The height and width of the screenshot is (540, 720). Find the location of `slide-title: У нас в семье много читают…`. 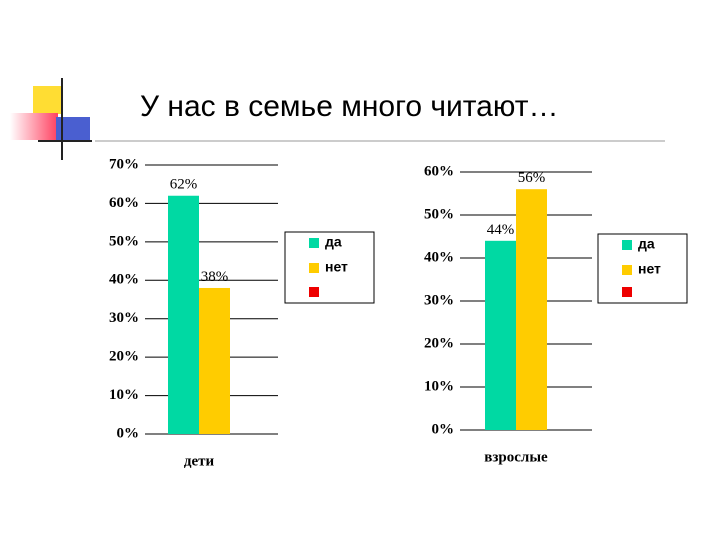

slide-title: У нас в семье много читают… is located at coordinates (349, 106).